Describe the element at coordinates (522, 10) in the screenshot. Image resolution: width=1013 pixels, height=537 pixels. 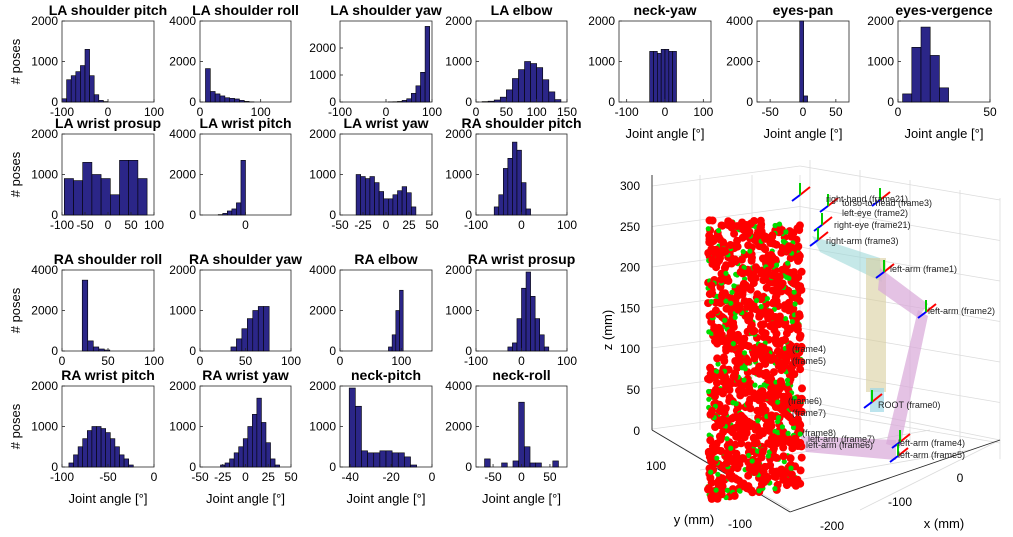
I see `hist-title: LA elbow` at that location.